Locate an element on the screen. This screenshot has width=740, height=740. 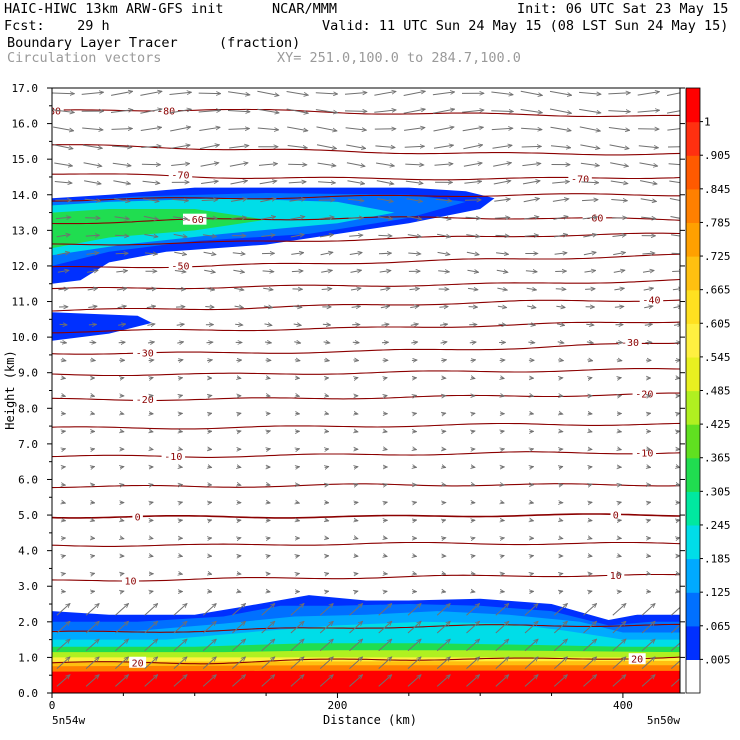
isotherm-label: 0 is located at coordinates (138, 517).